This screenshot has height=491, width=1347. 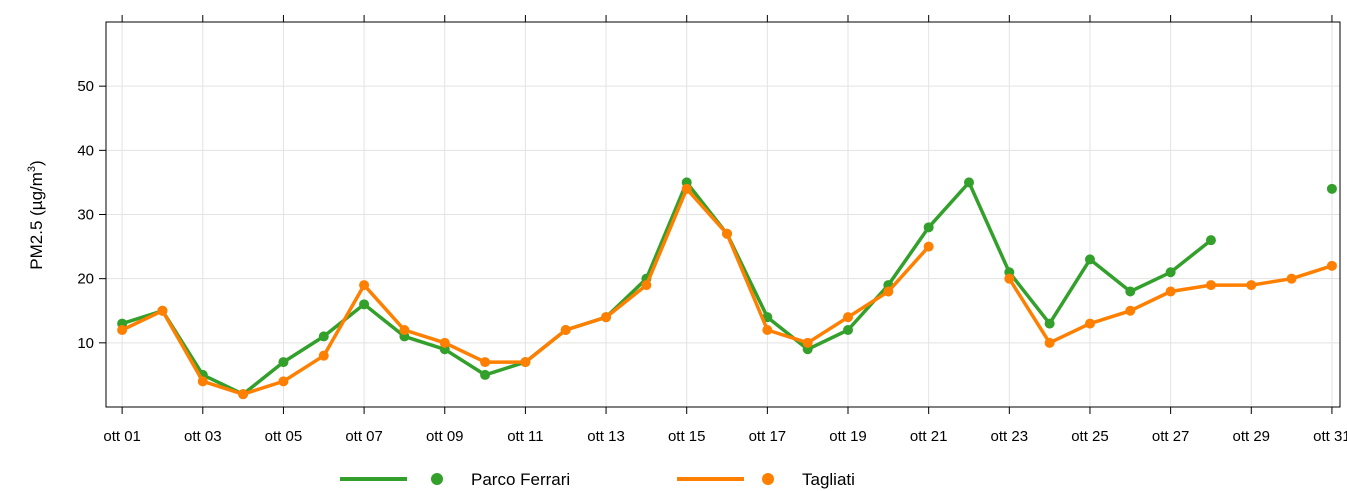 What do you see at coordinates (520, 479) in the screenshot?
I see `legend-label: Parco Ferrari` at bounding box center [520, 479].